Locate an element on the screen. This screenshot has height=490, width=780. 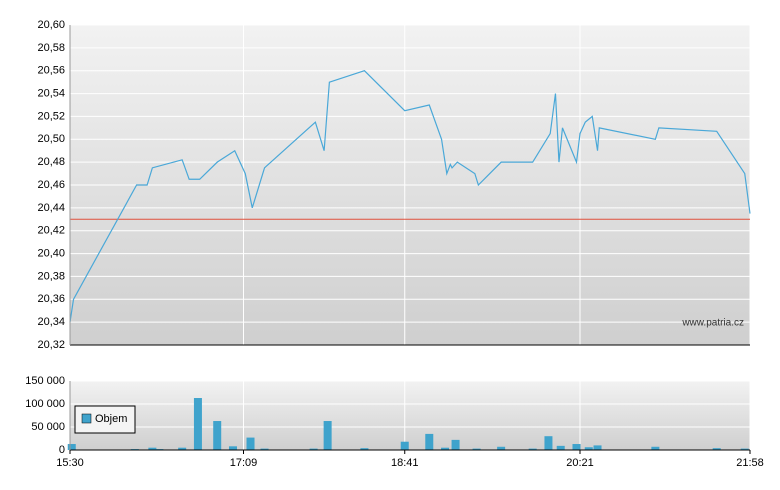
y-tick-label: 20,40 is located at coordinates (51, 253).